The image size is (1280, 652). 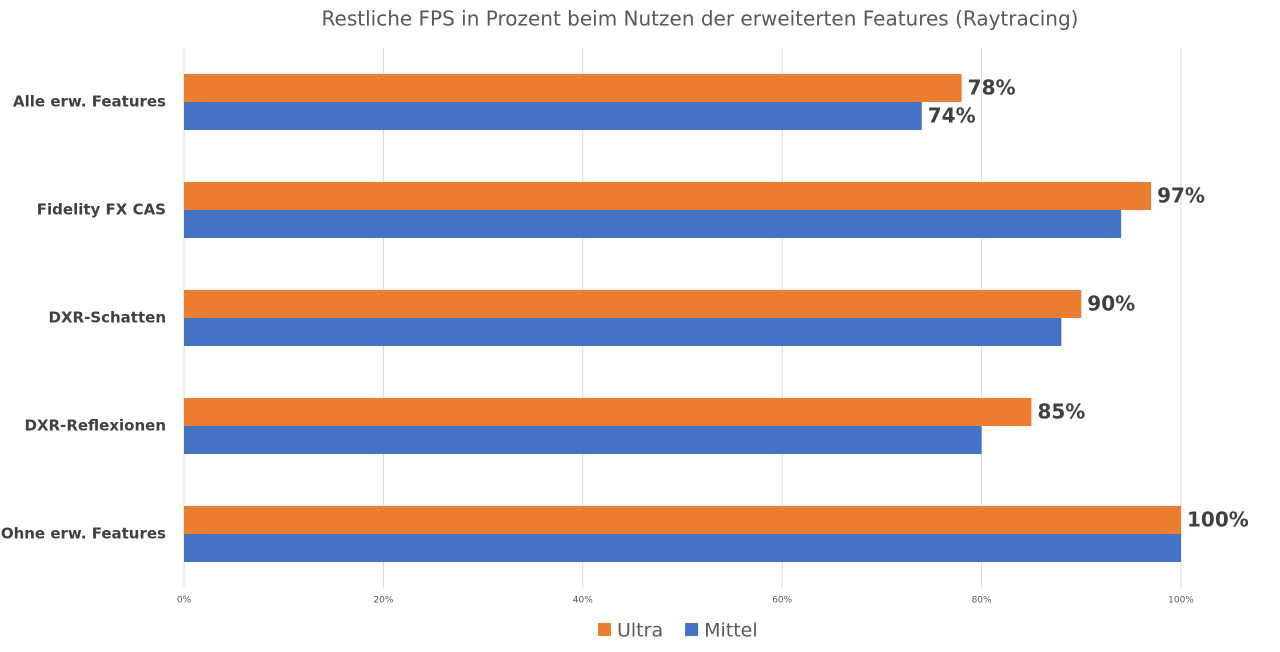 I want to click on y-tick-label: Alle erw. Features, so click(x=89, y=102).